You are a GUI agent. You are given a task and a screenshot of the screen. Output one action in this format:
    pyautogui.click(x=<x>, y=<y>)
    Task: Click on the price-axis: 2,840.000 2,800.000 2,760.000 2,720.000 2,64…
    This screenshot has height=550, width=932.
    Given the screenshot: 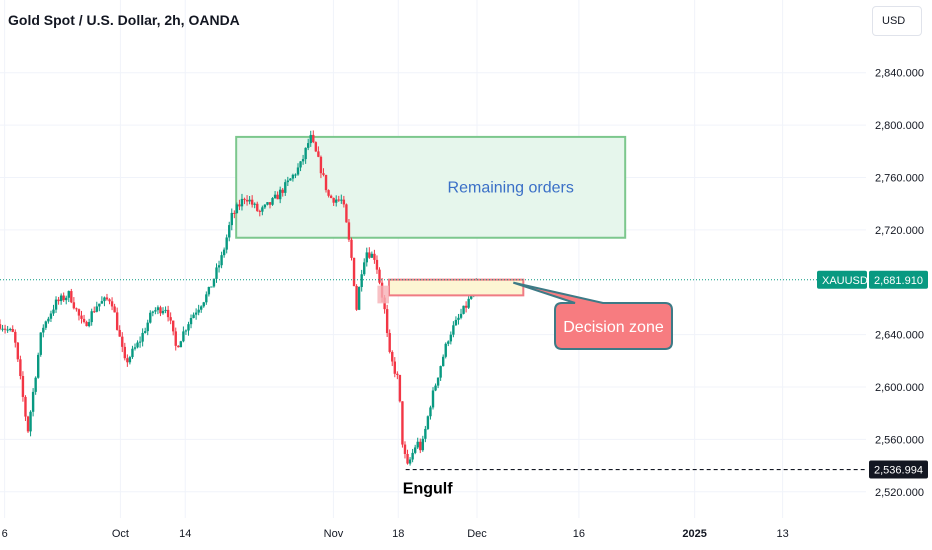 What is the action you would take?
    pyautogui.click(x=899, y=283)
    